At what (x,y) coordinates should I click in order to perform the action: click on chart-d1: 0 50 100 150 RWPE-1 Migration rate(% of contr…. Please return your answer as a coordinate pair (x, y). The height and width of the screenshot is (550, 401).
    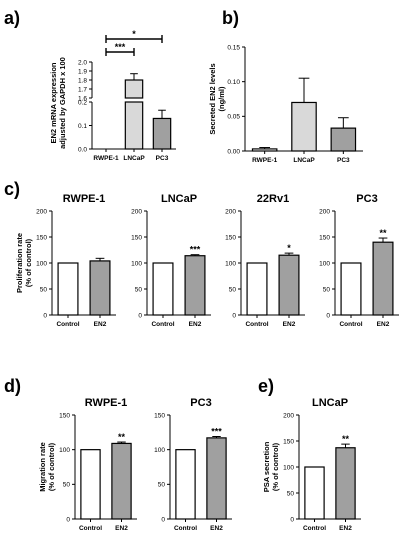
    Looking at the image, I should click on (87, 464).